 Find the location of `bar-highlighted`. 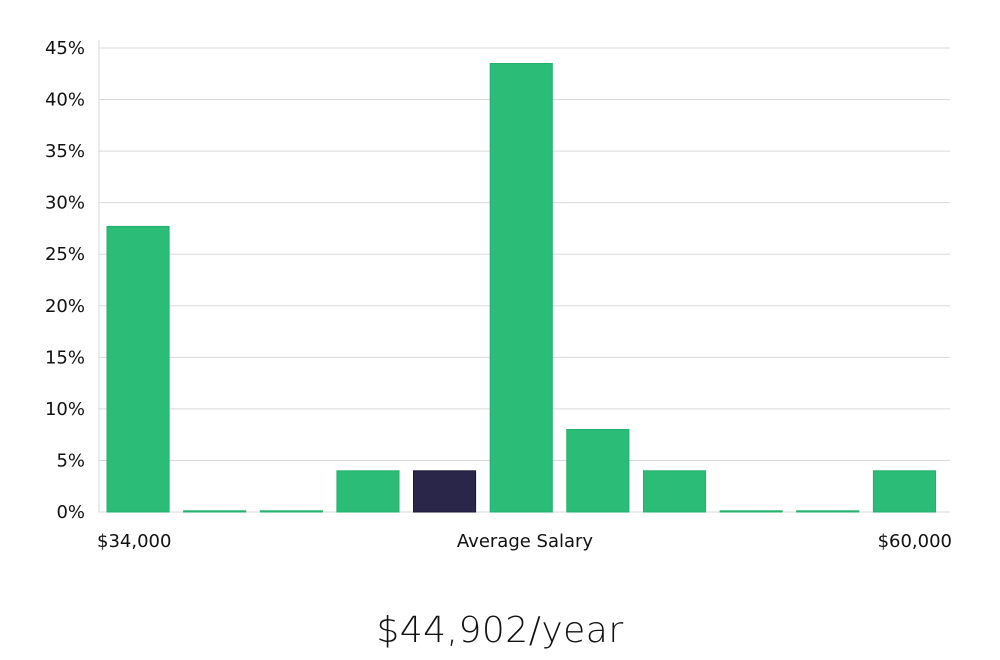

bar-highlighted is located at coordinates (445, 491).